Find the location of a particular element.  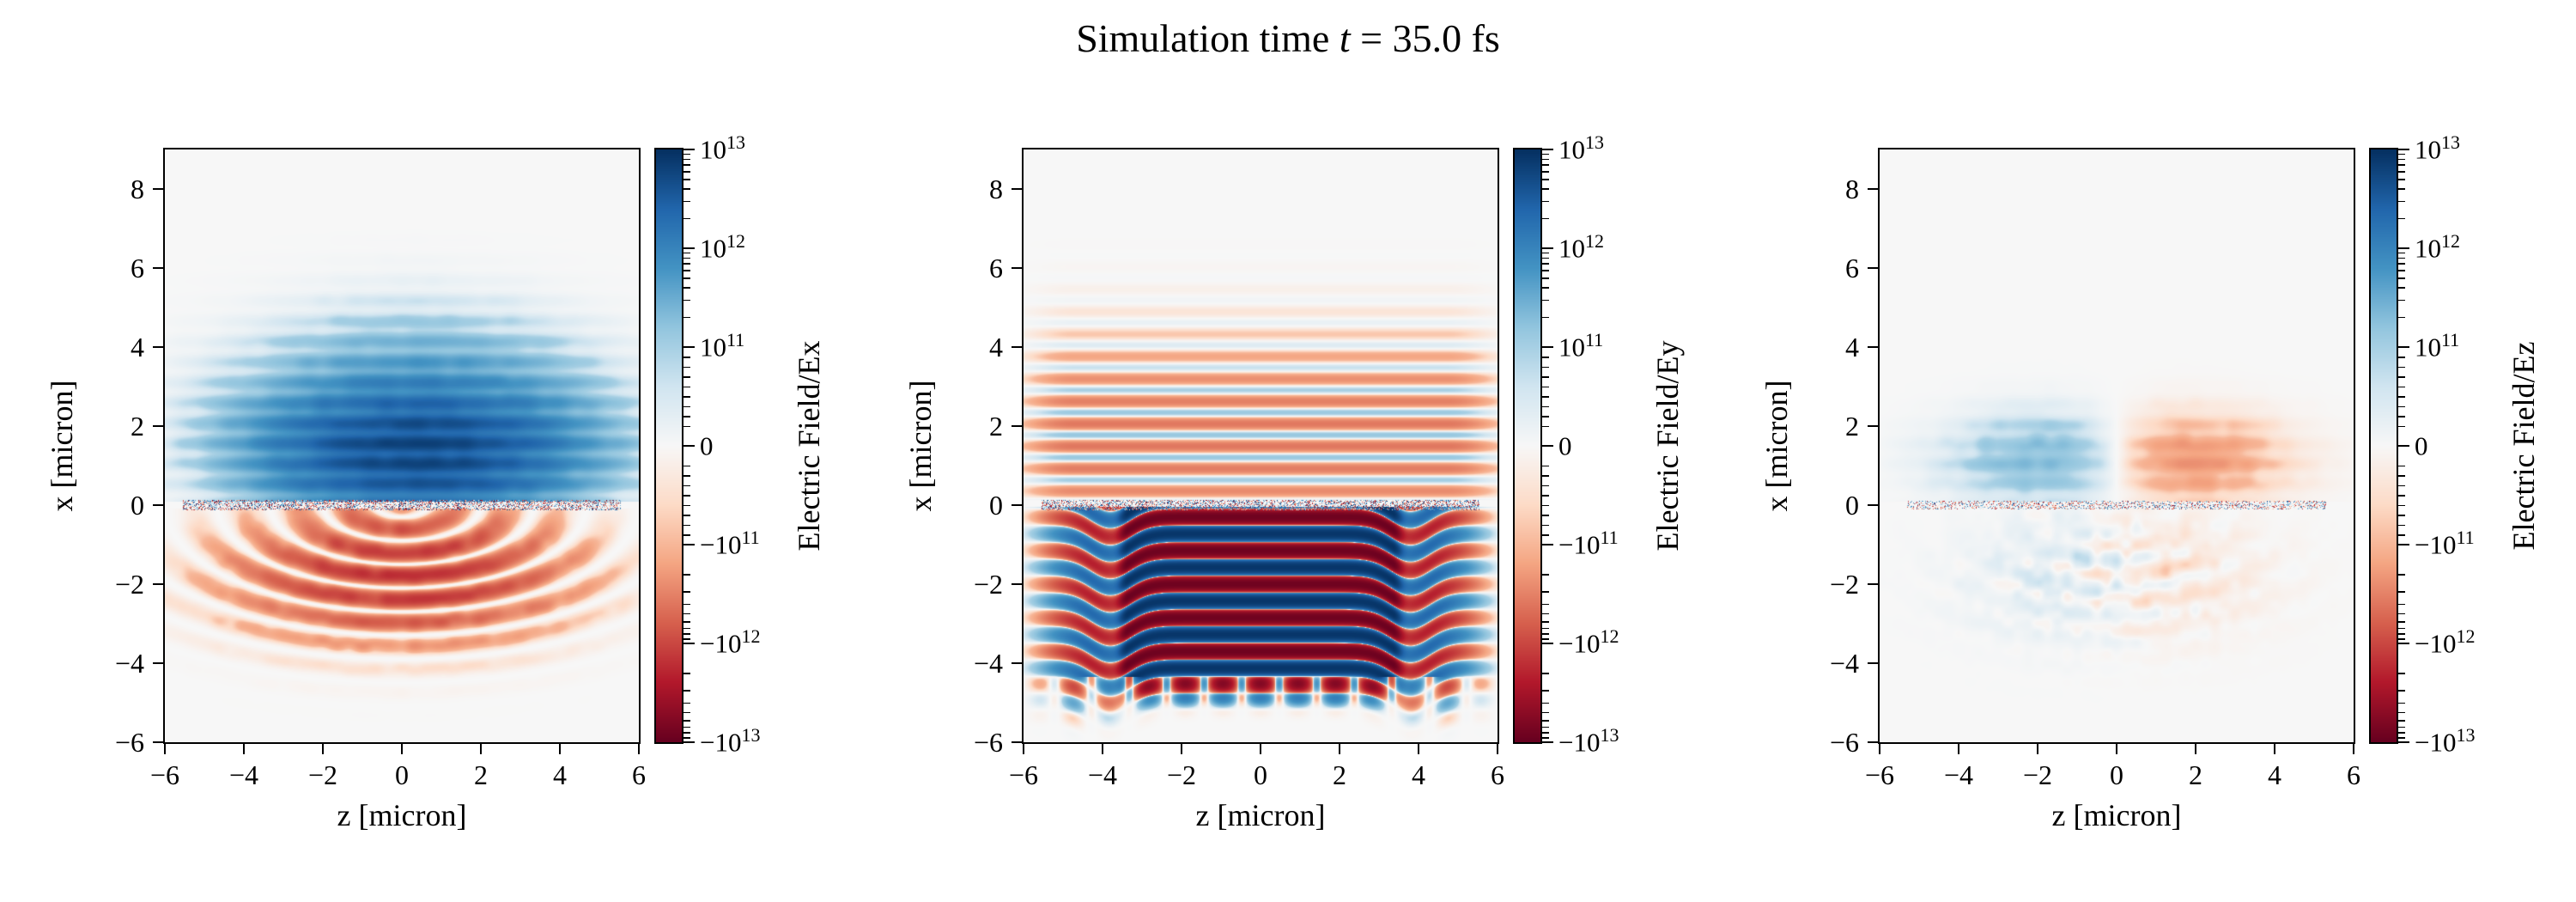

colorbar-tick-label: −1011 is located at coordinates (1588, 543).